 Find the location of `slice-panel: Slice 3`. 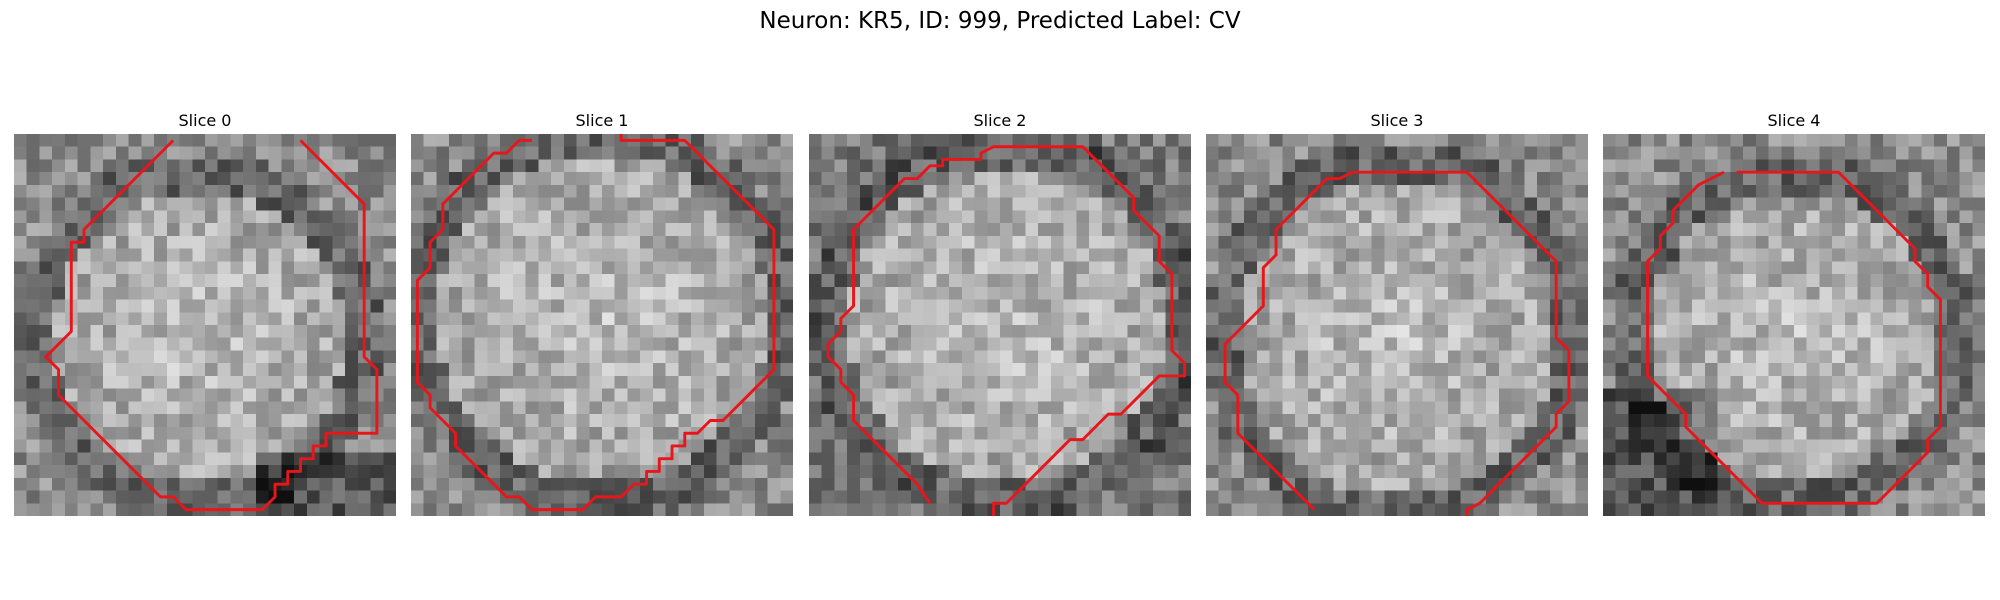

slice-panel: Slice 3 is located at coordinates (1397, 313).